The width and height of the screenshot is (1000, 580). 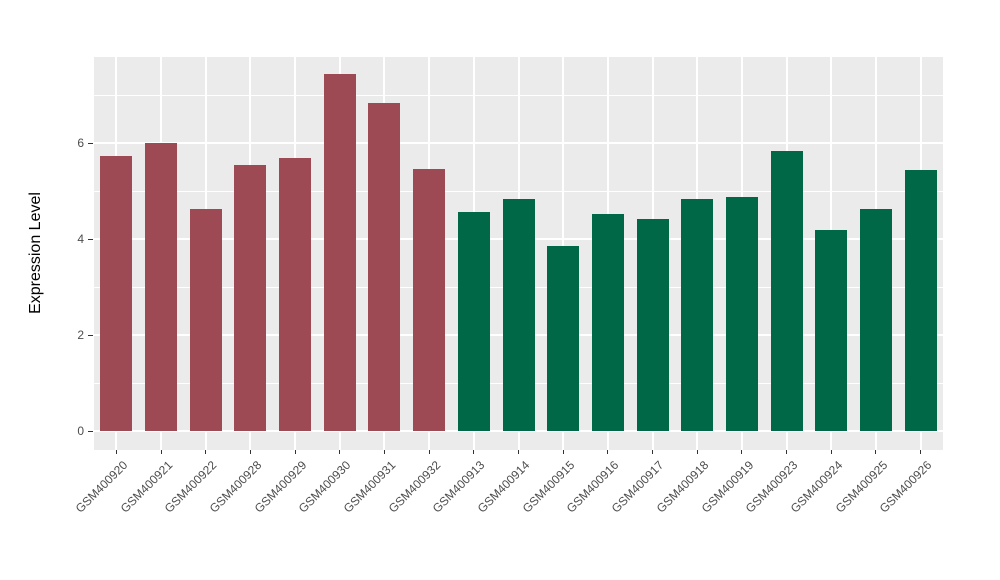 What do you see at coordinates (608, 322) in the screenshot?
I see `bar-gsm400916` at bounding box center [608, 322].